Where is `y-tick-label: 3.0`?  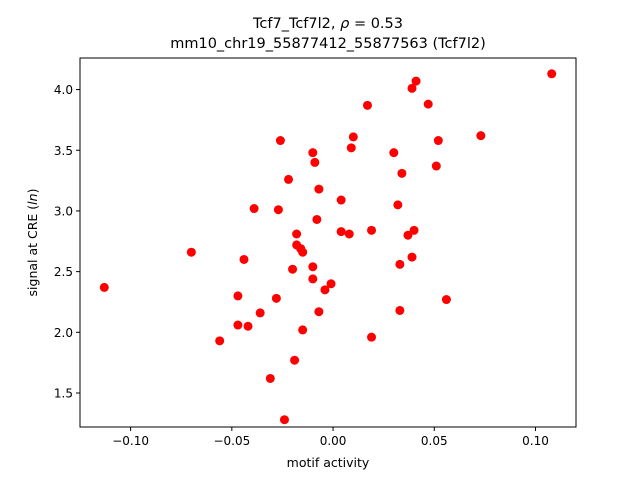 y-tick-label: 3.0 is located at coordinates (63, 211).